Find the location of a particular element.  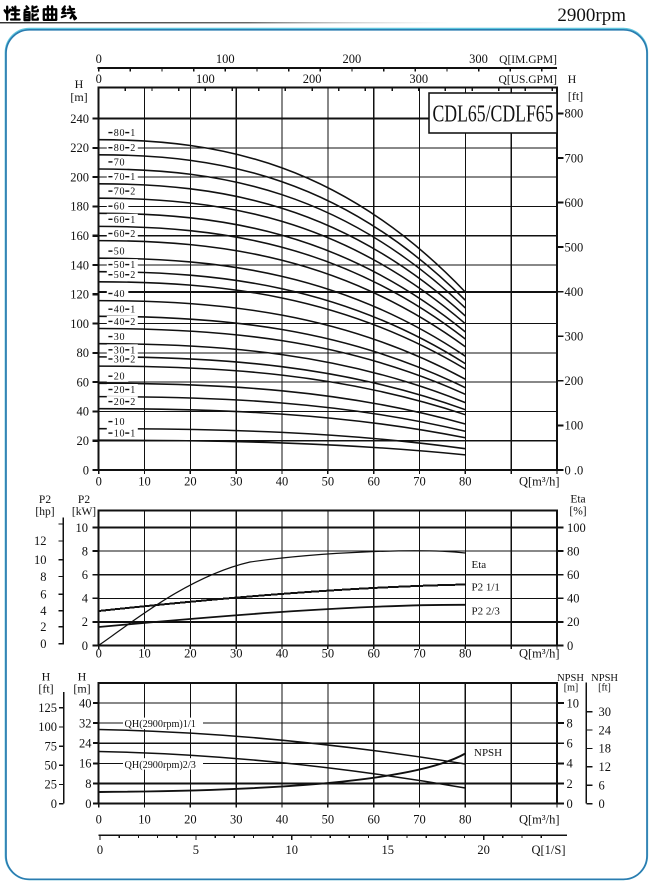

svg-text: QH(2900rpm)2/3 is located at coordinates (160, 765).